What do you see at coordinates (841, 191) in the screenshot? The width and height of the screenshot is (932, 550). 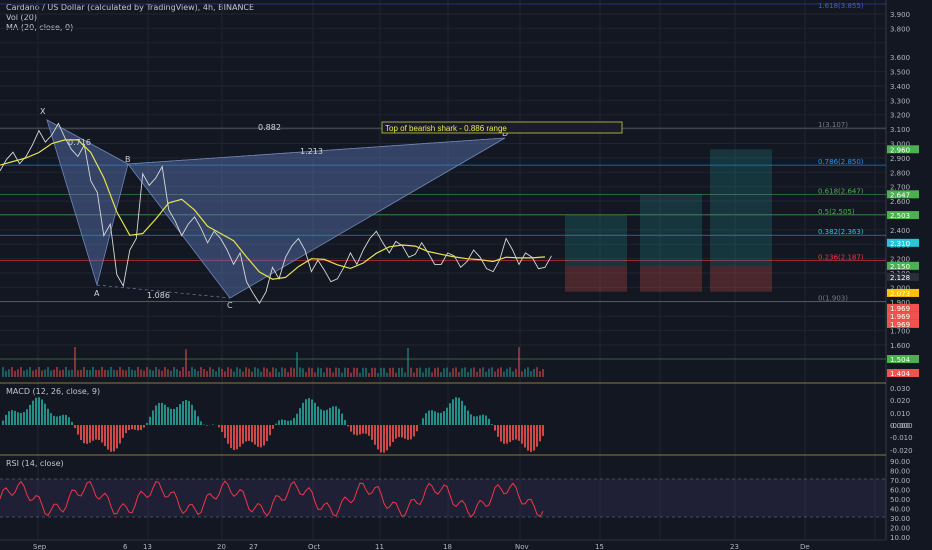 I see `fib-label: 0.618(2.647)` at bounding box center [841, 191].